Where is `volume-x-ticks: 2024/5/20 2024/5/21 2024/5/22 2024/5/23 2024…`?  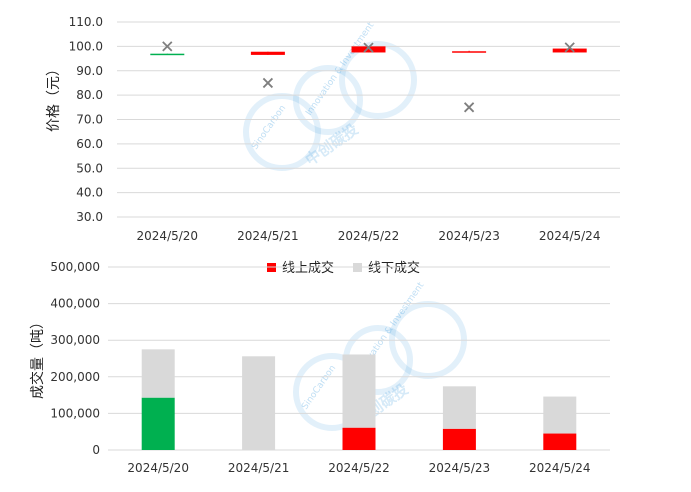
volume-x-ticks: 2024/5/20 2024/5/21 2024/5/22 2024/5/23 2024… is located at coordinates (358, 468).